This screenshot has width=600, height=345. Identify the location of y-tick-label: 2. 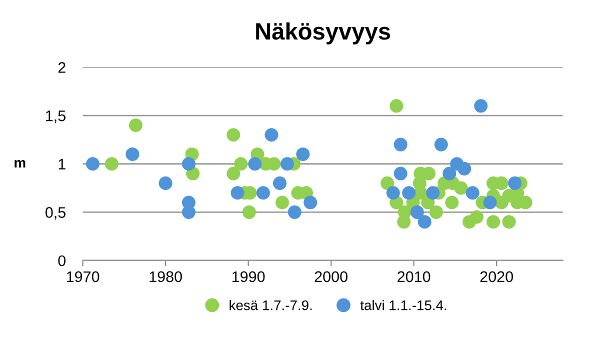
(62, 67).